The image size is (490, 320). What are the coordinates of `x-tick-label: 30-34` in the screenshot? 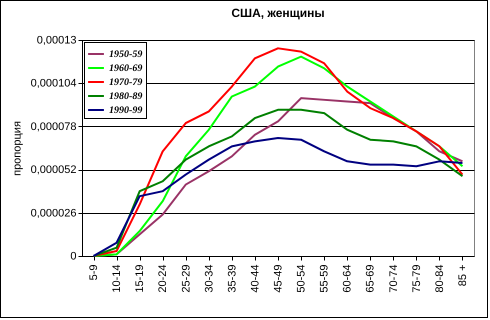 It's located at (209, 278).